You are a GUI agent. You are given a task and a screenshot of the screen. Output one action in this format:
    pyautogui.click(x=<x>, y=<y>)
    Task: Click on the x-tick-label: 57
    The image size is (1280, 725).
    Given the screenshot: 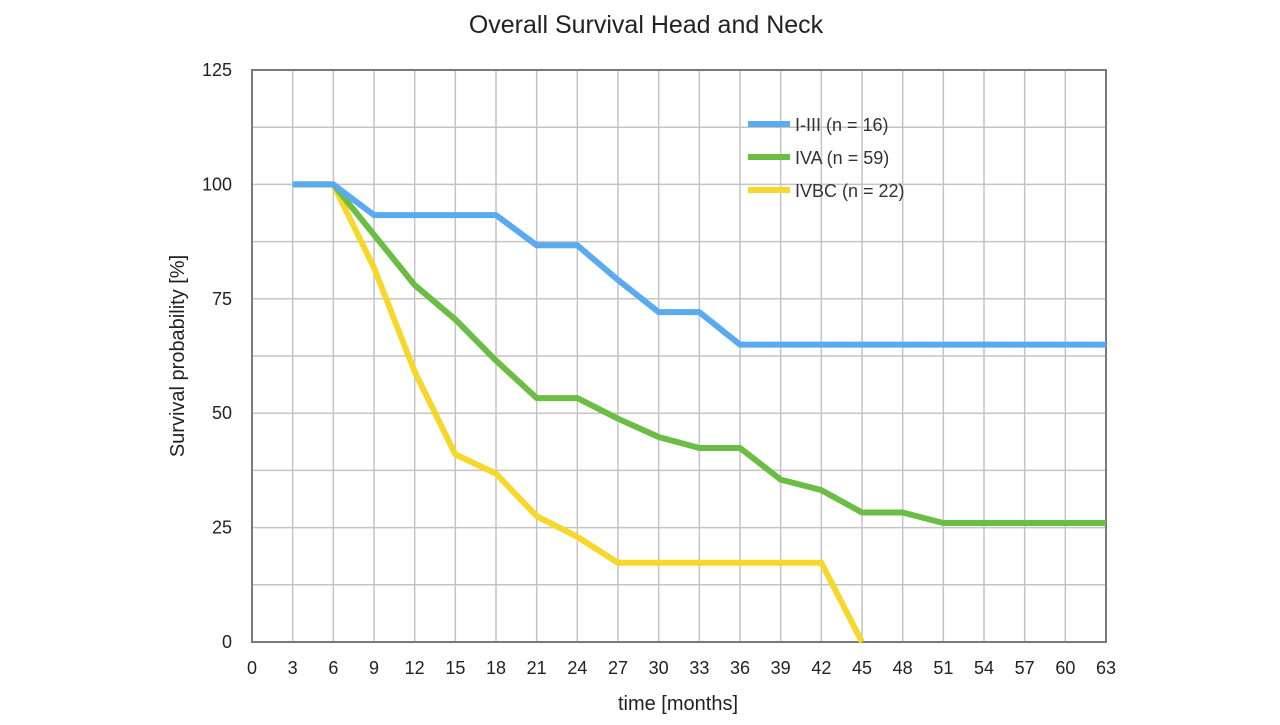 What is the action you would take?
    pyautogui.click(x=1025, y=668)
    